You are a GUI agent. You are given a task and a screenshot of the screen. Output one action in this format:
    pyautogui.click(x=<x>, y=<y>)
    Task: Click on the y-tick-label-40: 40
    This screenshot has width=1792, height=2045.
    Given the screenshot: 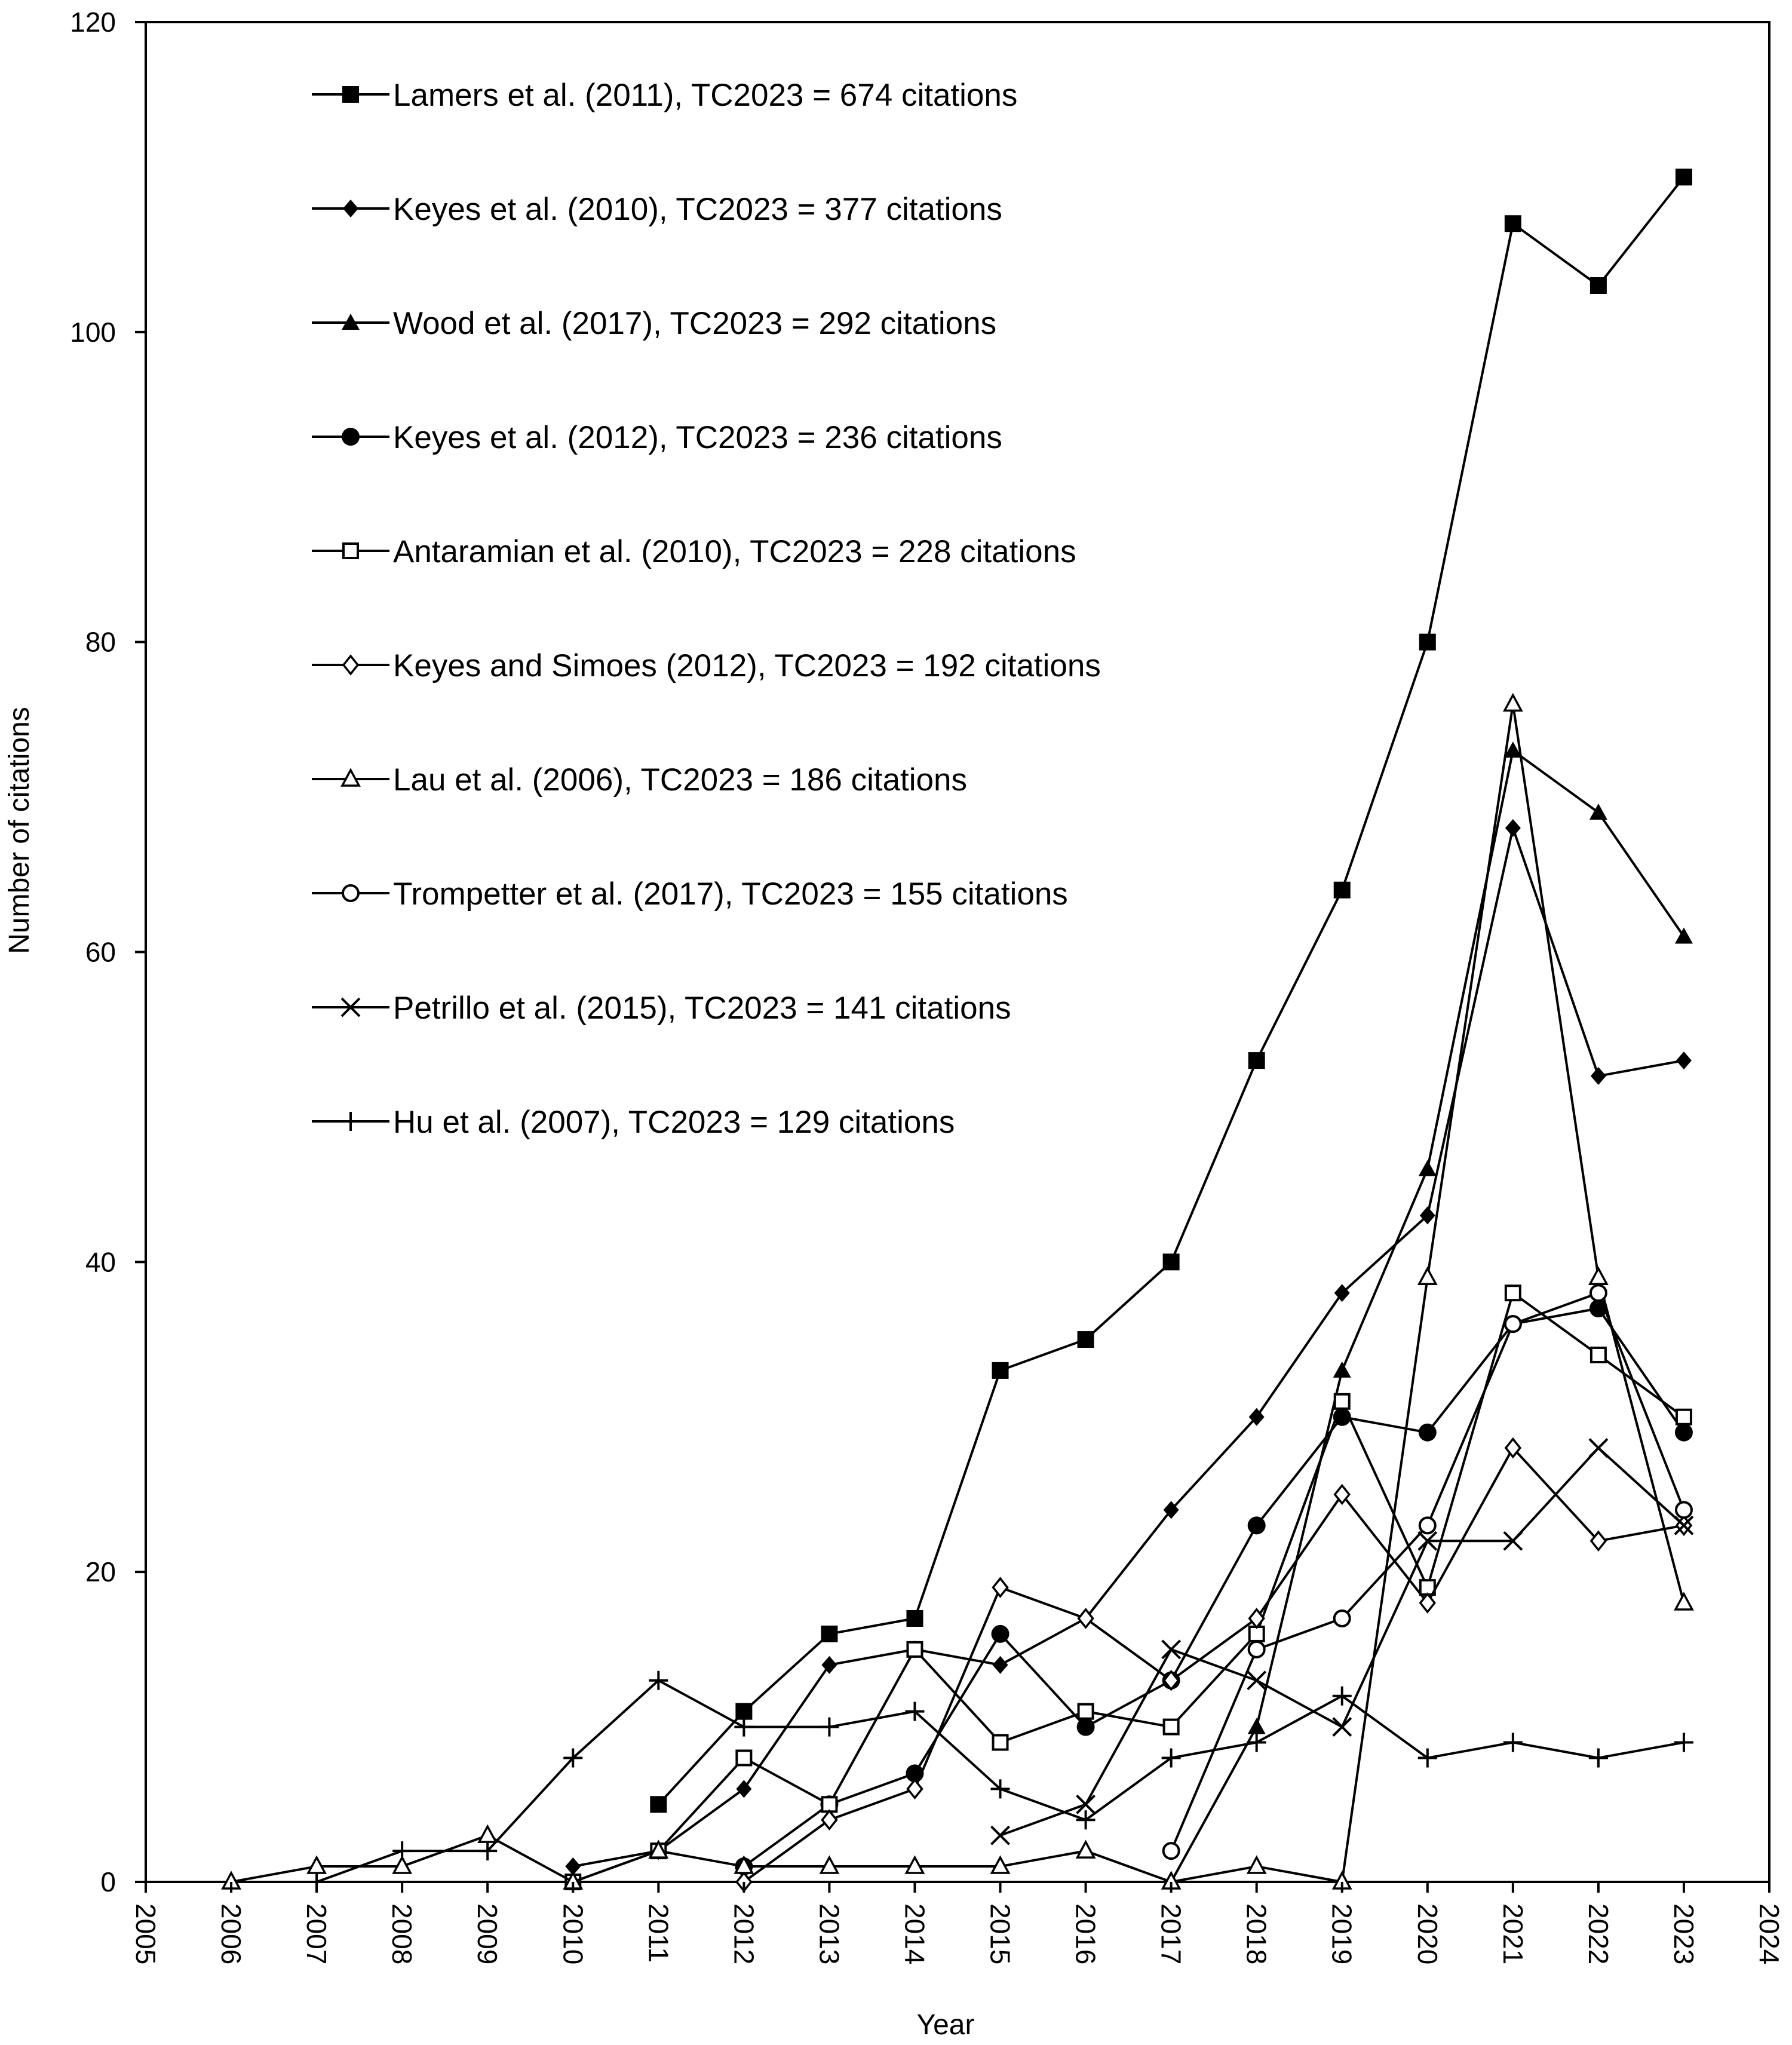 What is the action you would take?
    pyautogui.click(x=101, y=1262)
    